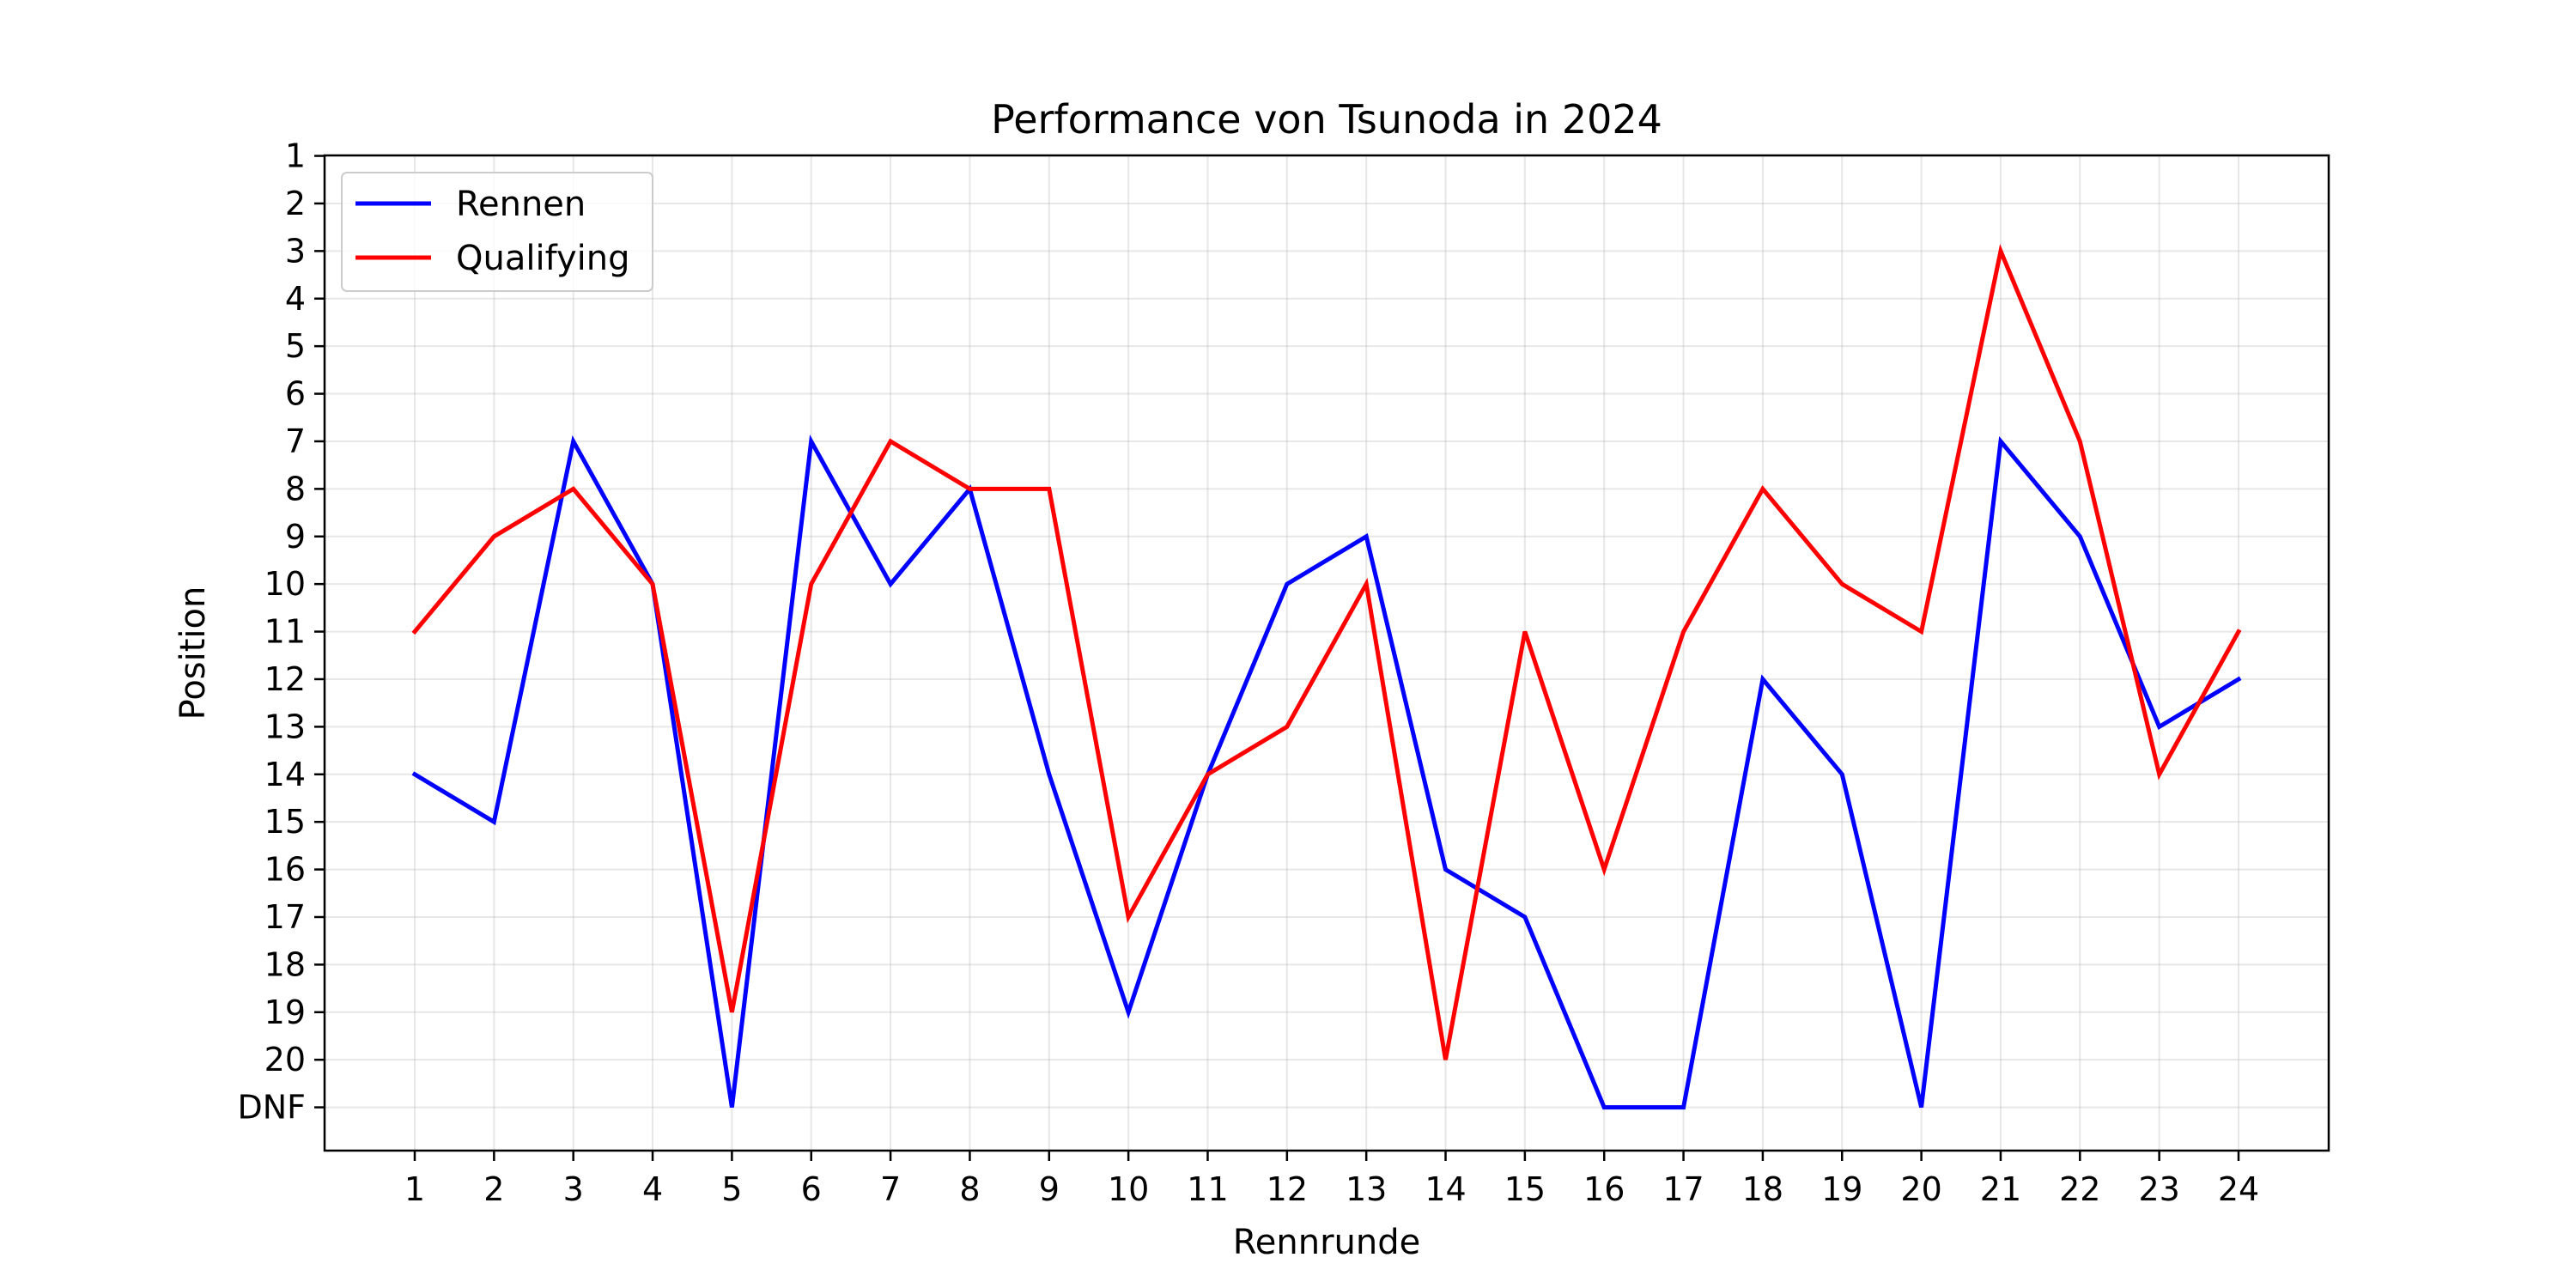 The height and width of the screenshot is (1288, 2576). Describe the element at coordinates (1842, 1189) in the screenshot. I see `x-tick-label: 19` at that location.